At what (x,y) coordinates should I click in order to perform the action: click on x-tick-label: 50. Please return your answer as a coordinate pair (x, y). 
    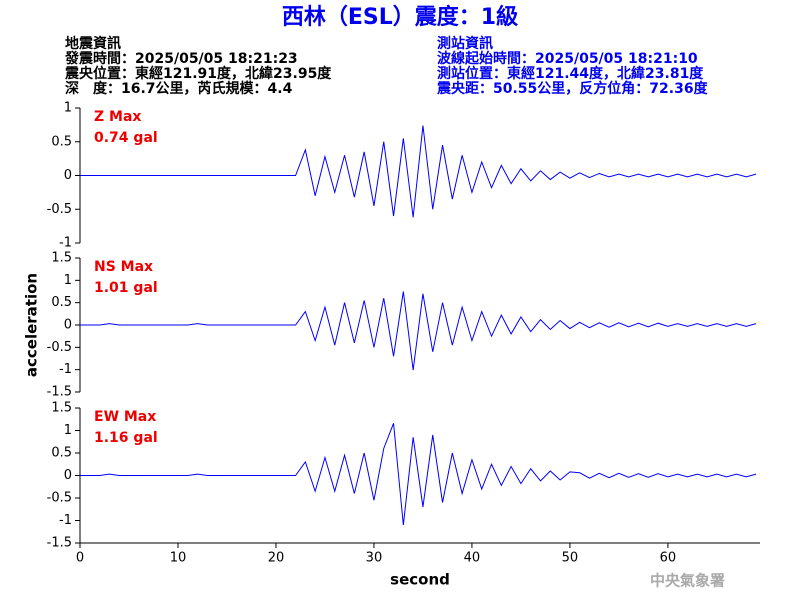
    Looking at the image, I should click on (570, 558).